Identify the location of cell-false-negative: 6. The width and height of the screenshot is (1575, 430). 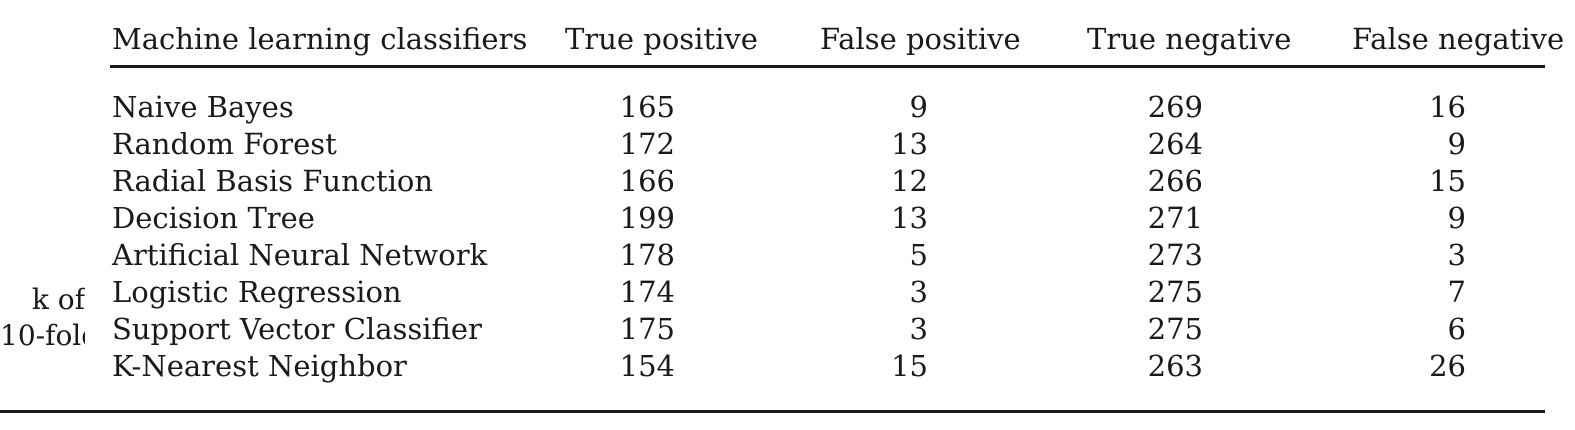
(1456, 329).